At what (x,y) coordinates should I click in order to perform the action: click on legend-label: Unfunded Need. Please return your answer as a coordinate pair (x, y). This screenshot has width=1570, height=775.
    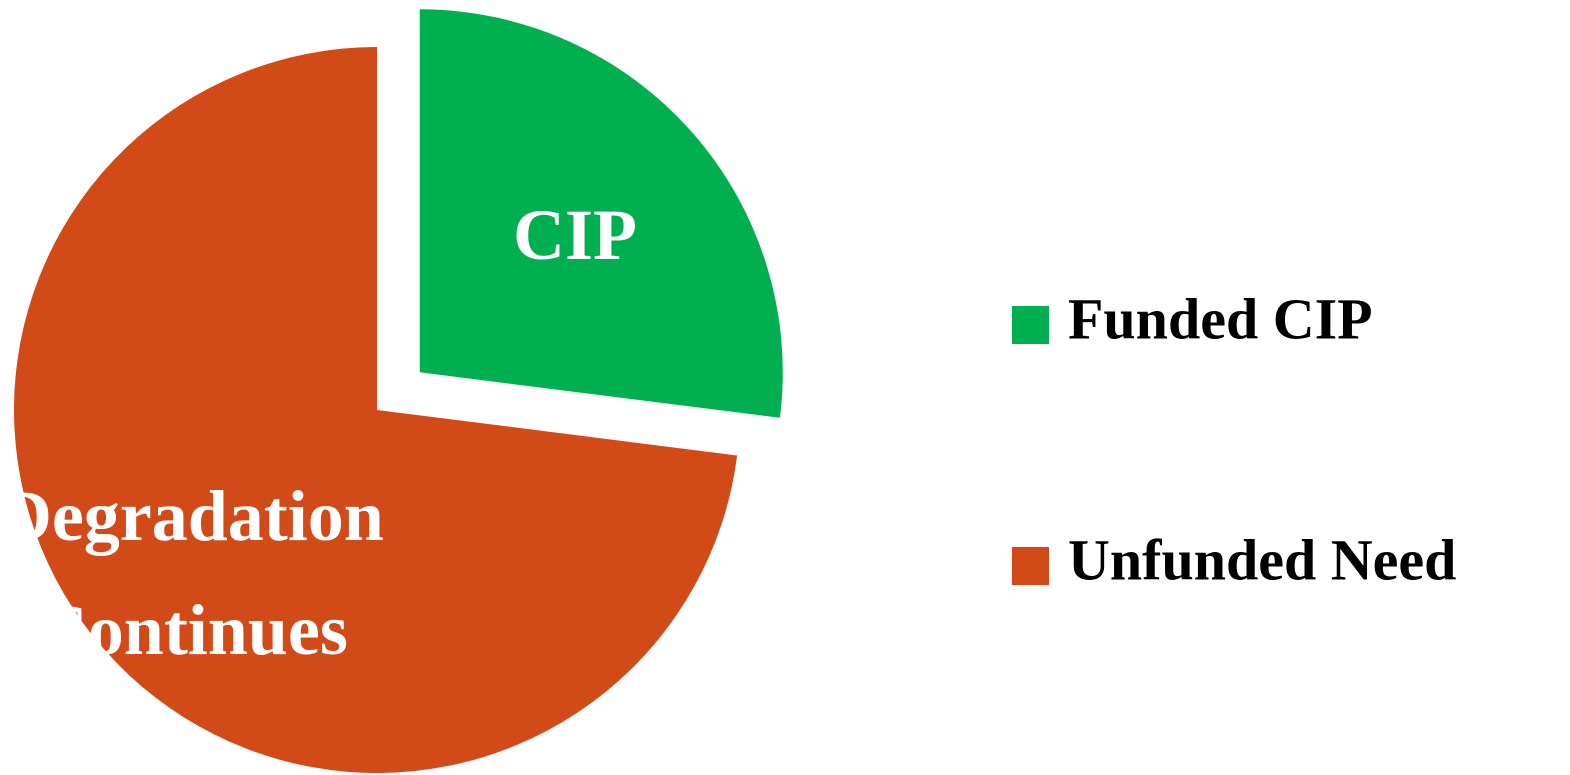
    Looking at the image, I should click on (1262, 559).